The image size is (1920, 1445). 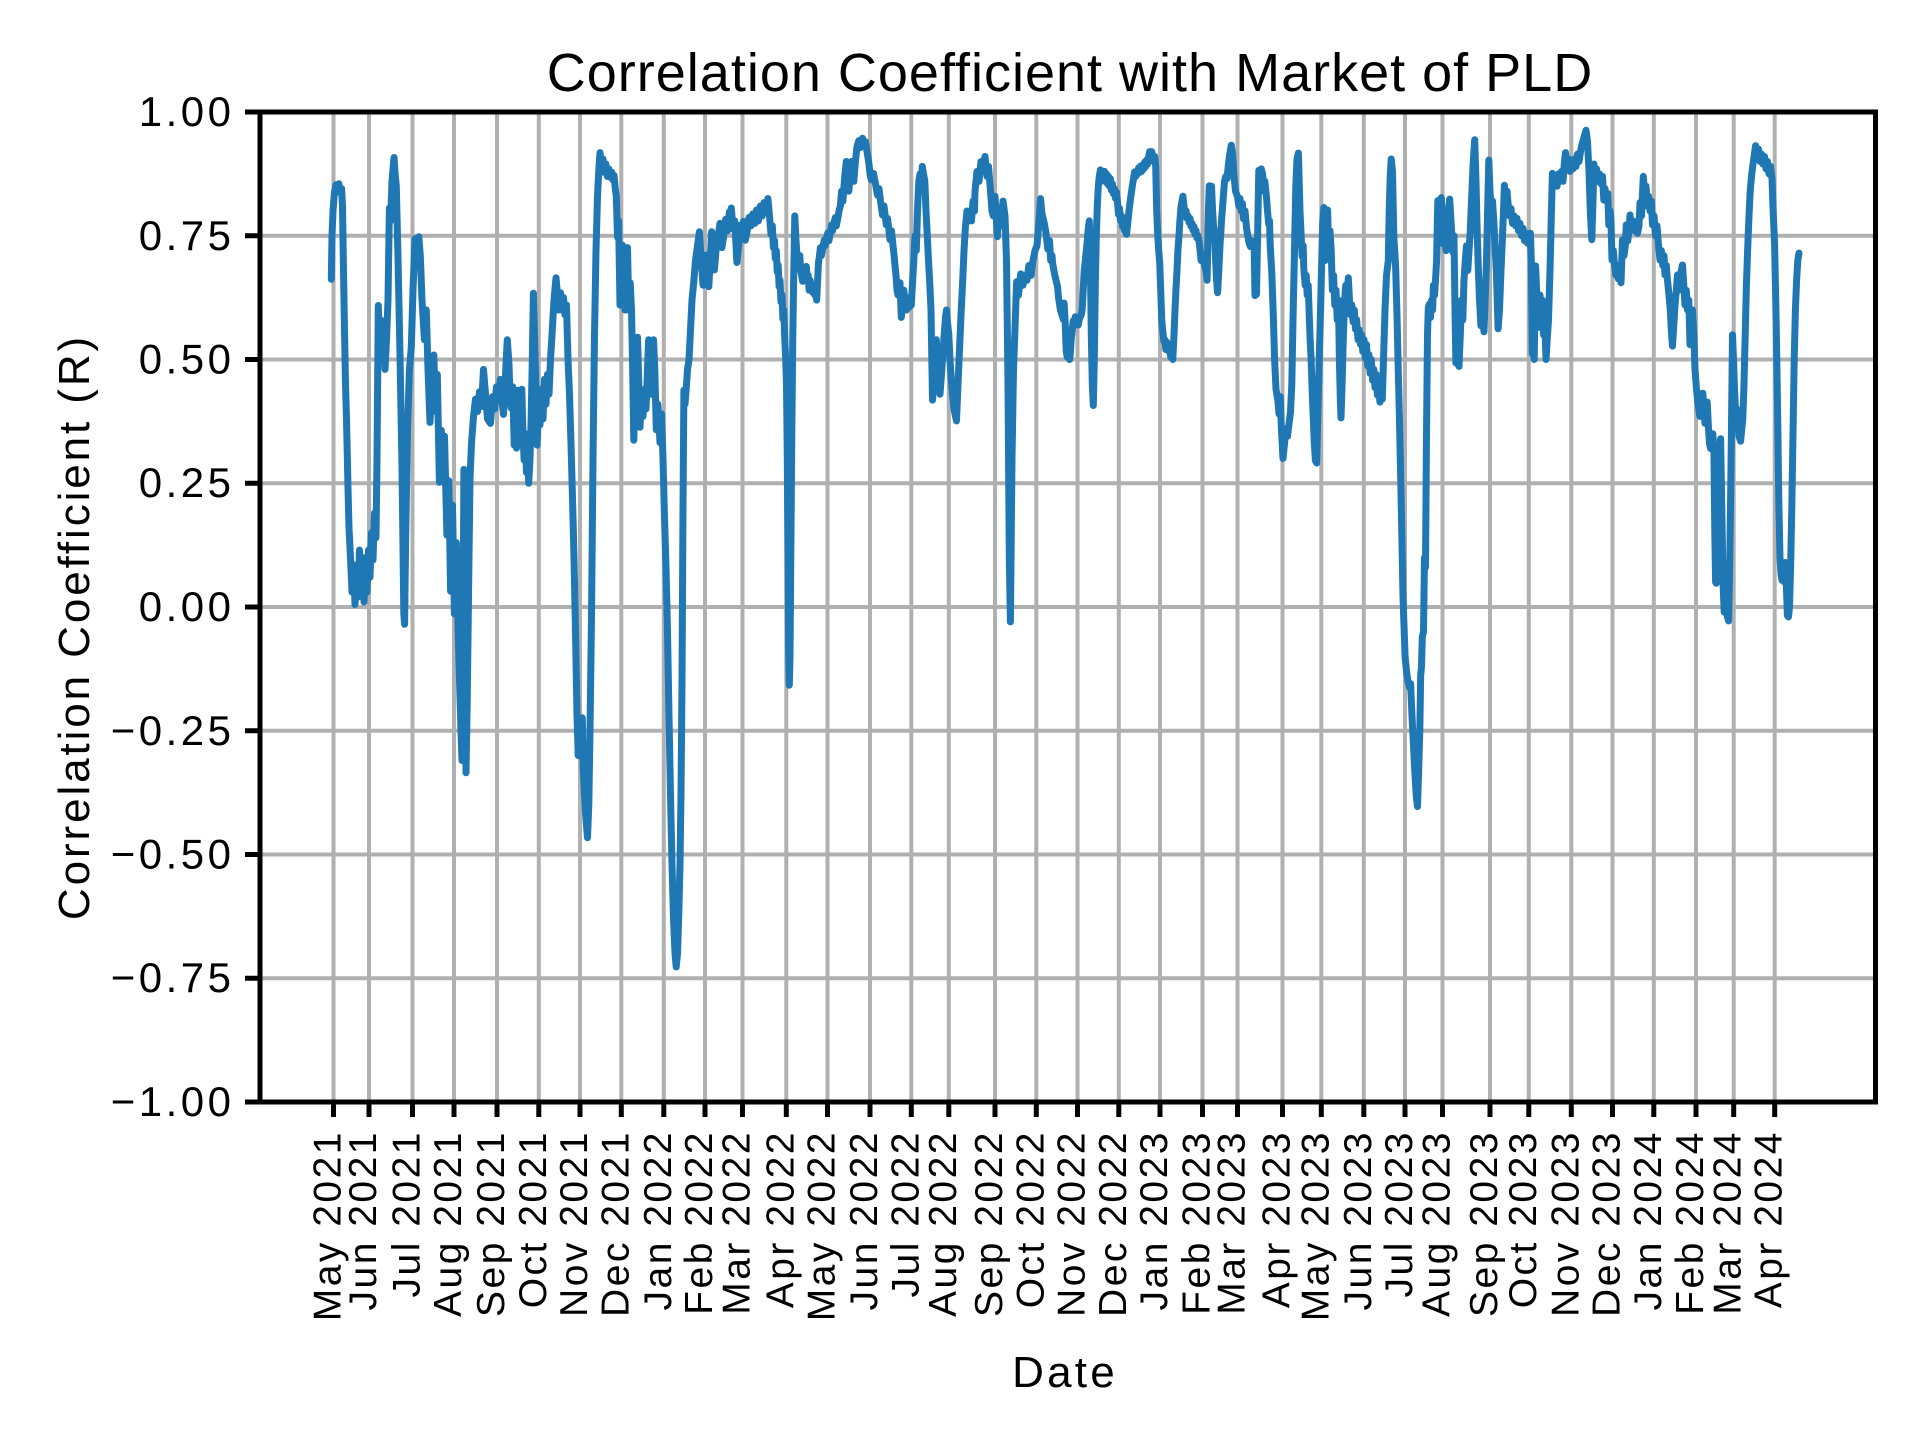 I want to click on svg-text: Jun 2023, so click(x=1358, y=1220).